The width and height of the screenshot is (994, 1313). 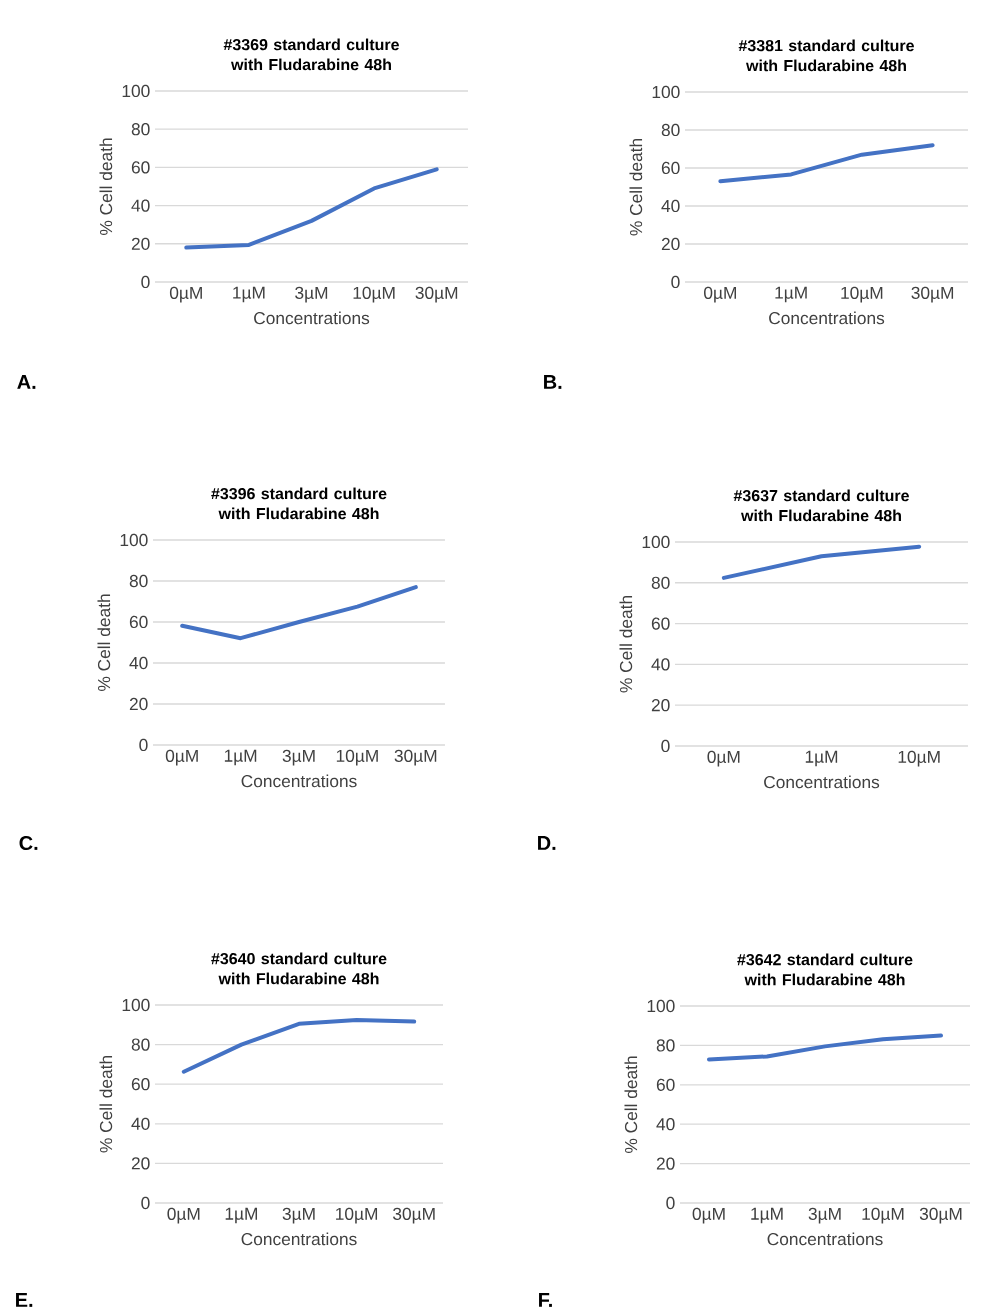 I want to click on chart-title: #3640 standard culture with Fludarabine 48h, so click(x=299, y=968).